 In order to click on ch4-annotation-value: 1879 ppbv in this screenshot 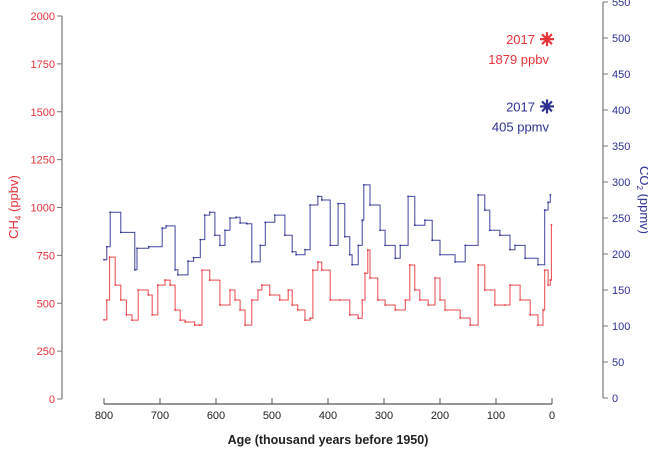, I will do `click(518, 59)`.